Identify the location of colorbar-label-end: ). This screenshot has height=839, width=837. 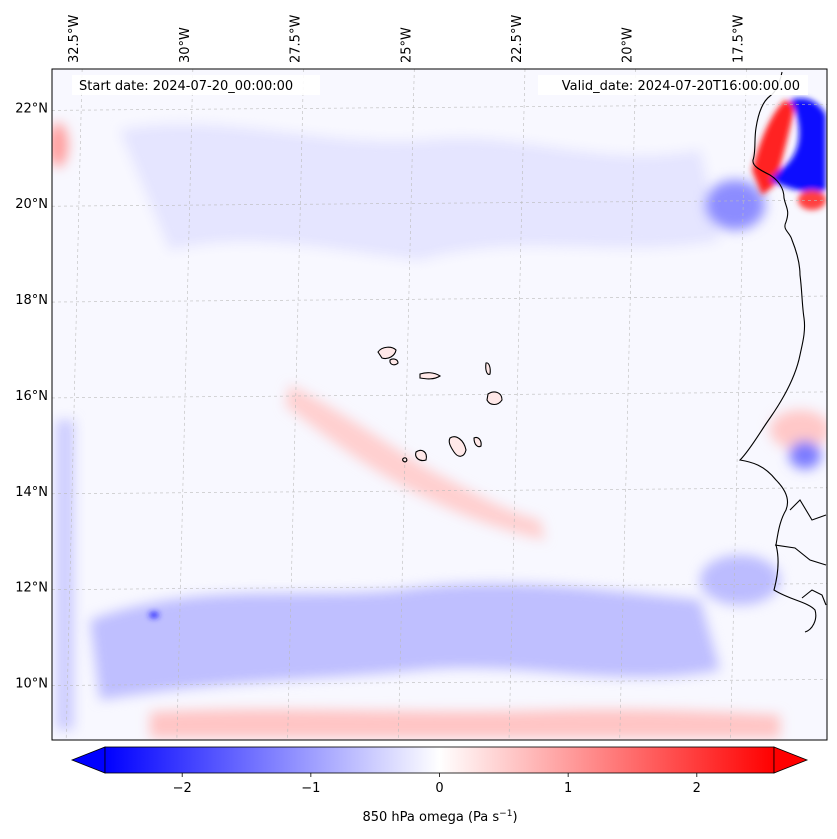
(514, 817).